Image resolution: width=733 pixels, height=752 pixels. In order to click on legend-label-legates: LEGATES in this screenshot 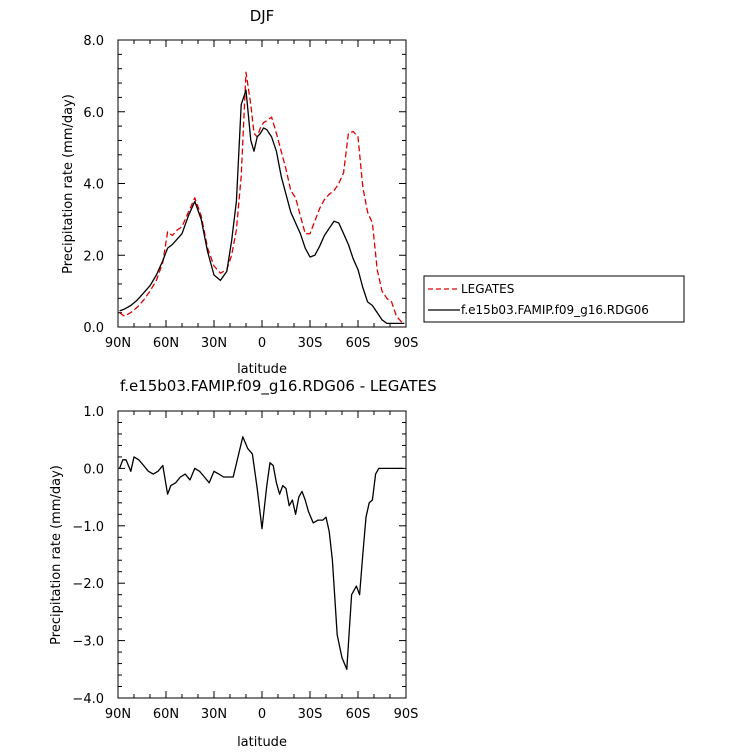, I will do `click(487, 289)`.